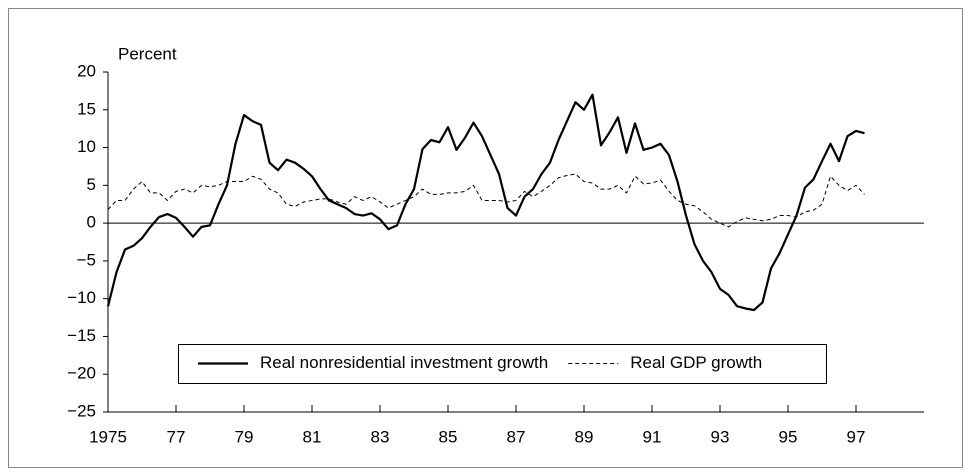 This screenshot has width=971, height=476. I want to click on y-tick-label: −10, so click(81, 297).